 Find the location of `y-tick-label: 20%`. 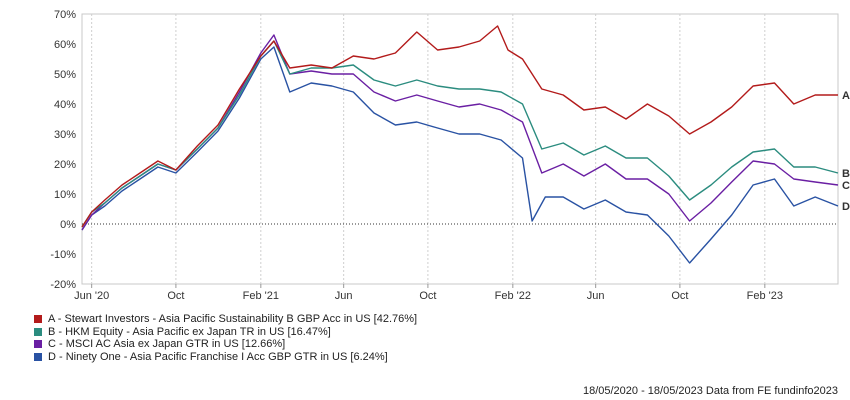

y-tick-label: 20% is located at coordinates (65, 165).